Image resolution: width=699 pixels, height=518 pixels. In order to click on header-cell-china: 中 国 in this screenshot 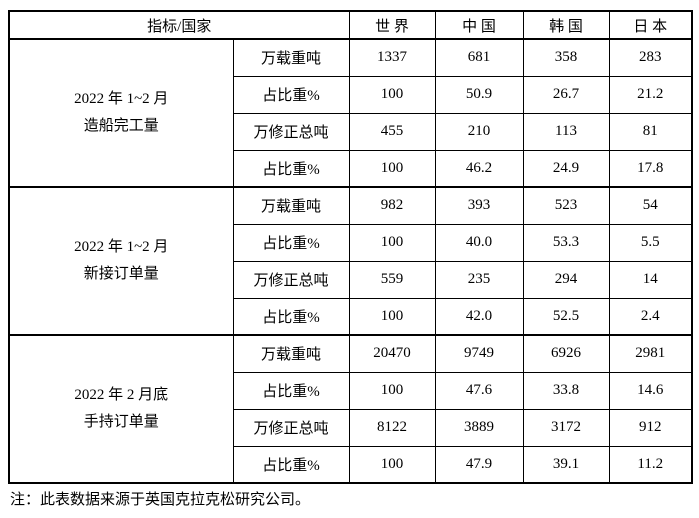, I will do `click(479, 25)`.